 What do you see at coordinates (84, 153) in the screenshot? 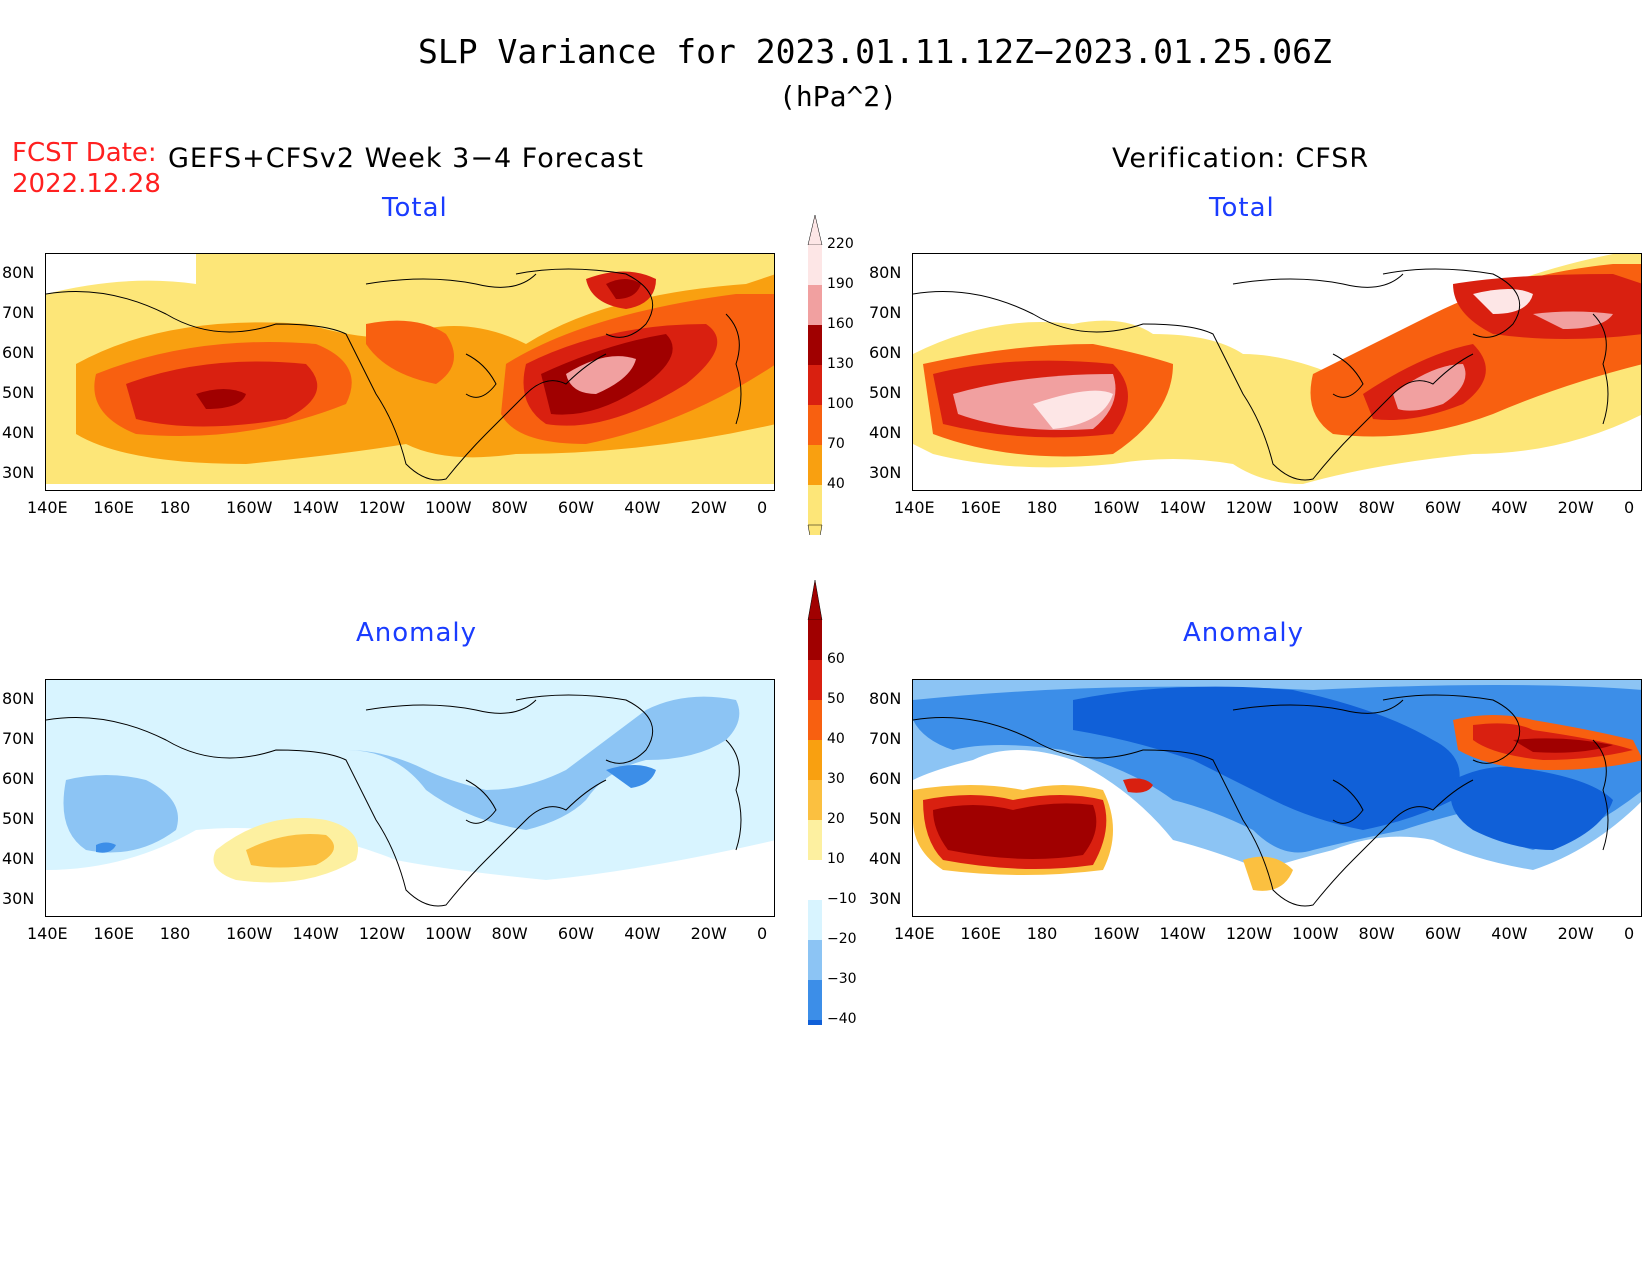
I see `fcst-date-label: FCST Date:` at bounding box center [84, 153].